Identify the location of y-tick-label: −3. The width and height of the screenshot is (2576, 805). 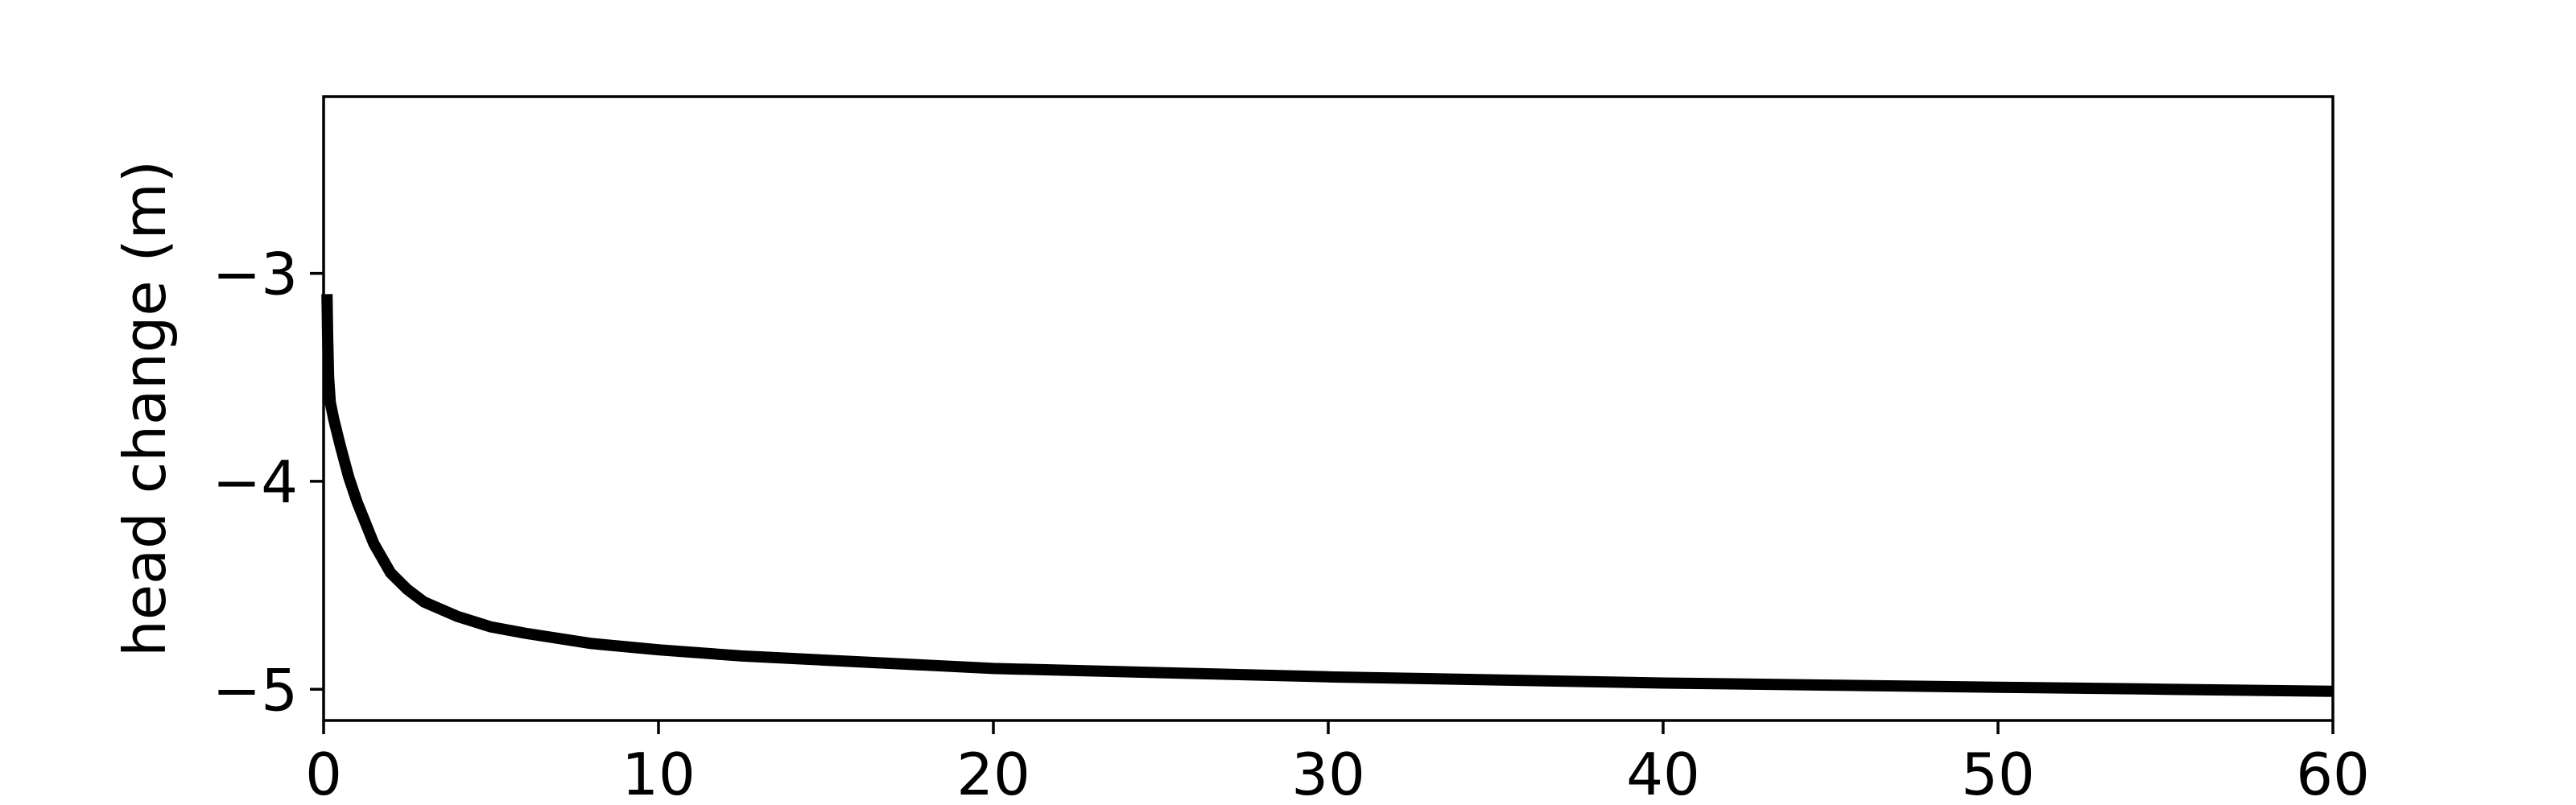
(255, 274).